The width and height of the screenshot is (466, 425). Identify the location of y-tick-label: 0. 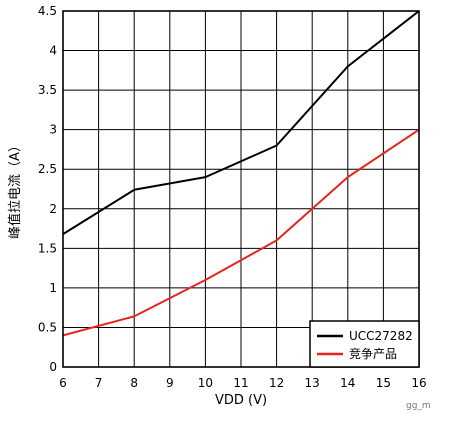
(53, 367).